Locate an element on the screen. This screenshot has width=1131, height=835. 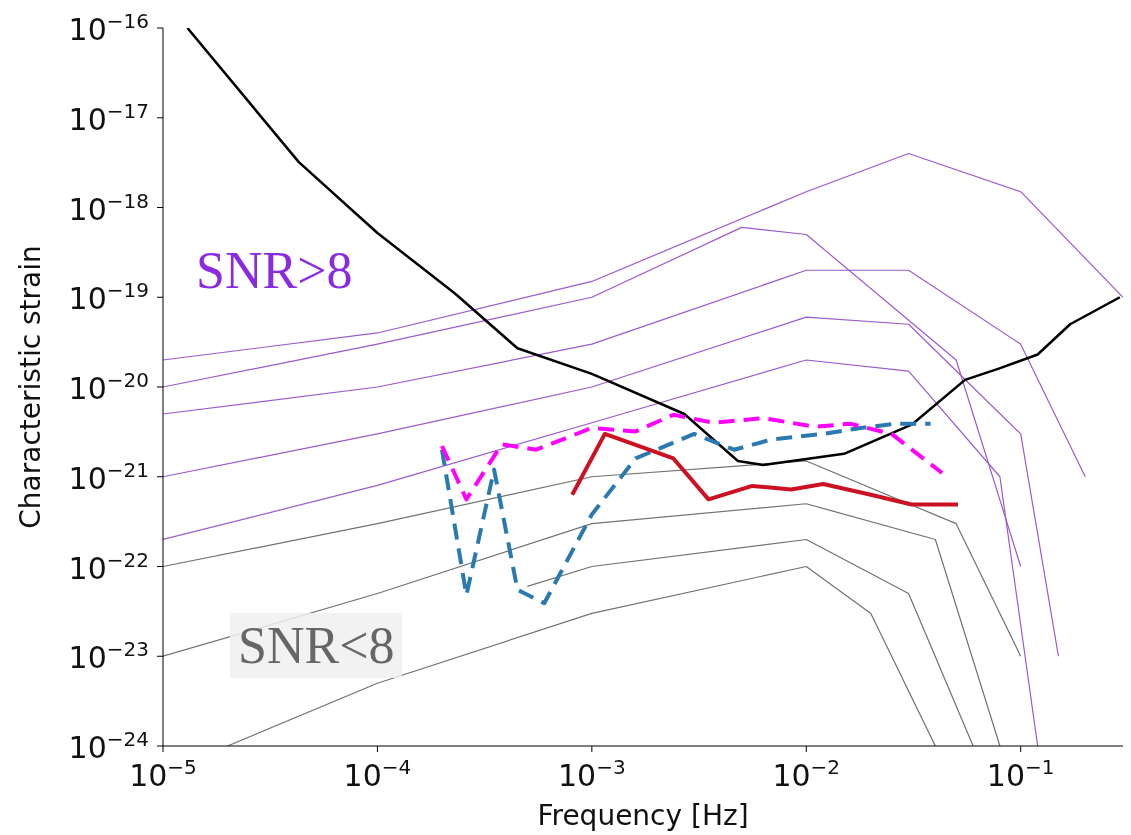
y-tick-label: 10$^{−22}$ is located at coordinates (108, 566).